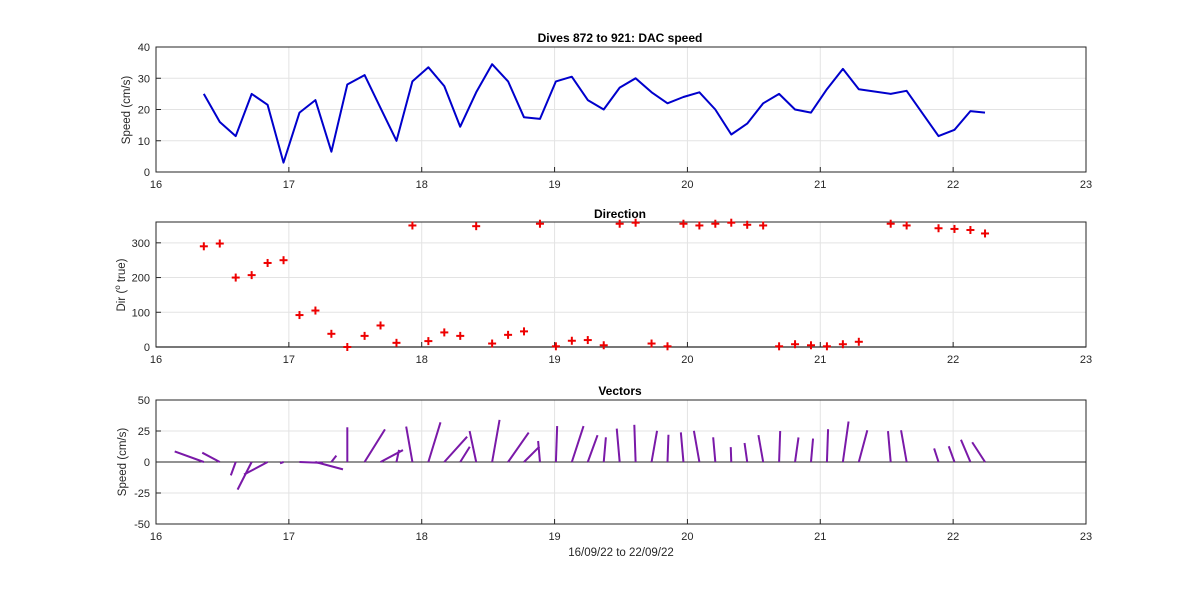 This screenshot has width=1200, height=589. What do you see at coordinates (687, 185) in the screenshot?
I see `speed-x-tick-label: 20` at bounding box center [687, 185].